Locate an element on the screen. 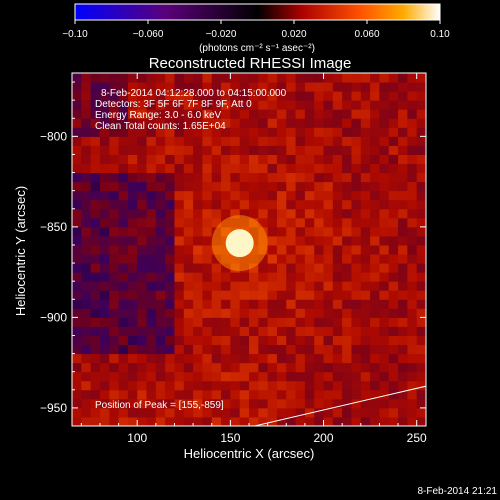 This screenshot has height=500, width=500. peak-position-label: Position of Peak = [155,-859] is located at coordinates (159, 405).